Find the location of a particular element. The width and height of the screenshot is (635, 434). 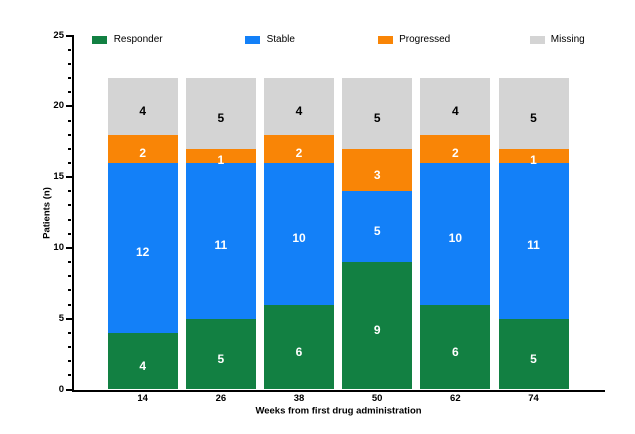

y-tick-label: 15 is located at coordinates (58, 177).